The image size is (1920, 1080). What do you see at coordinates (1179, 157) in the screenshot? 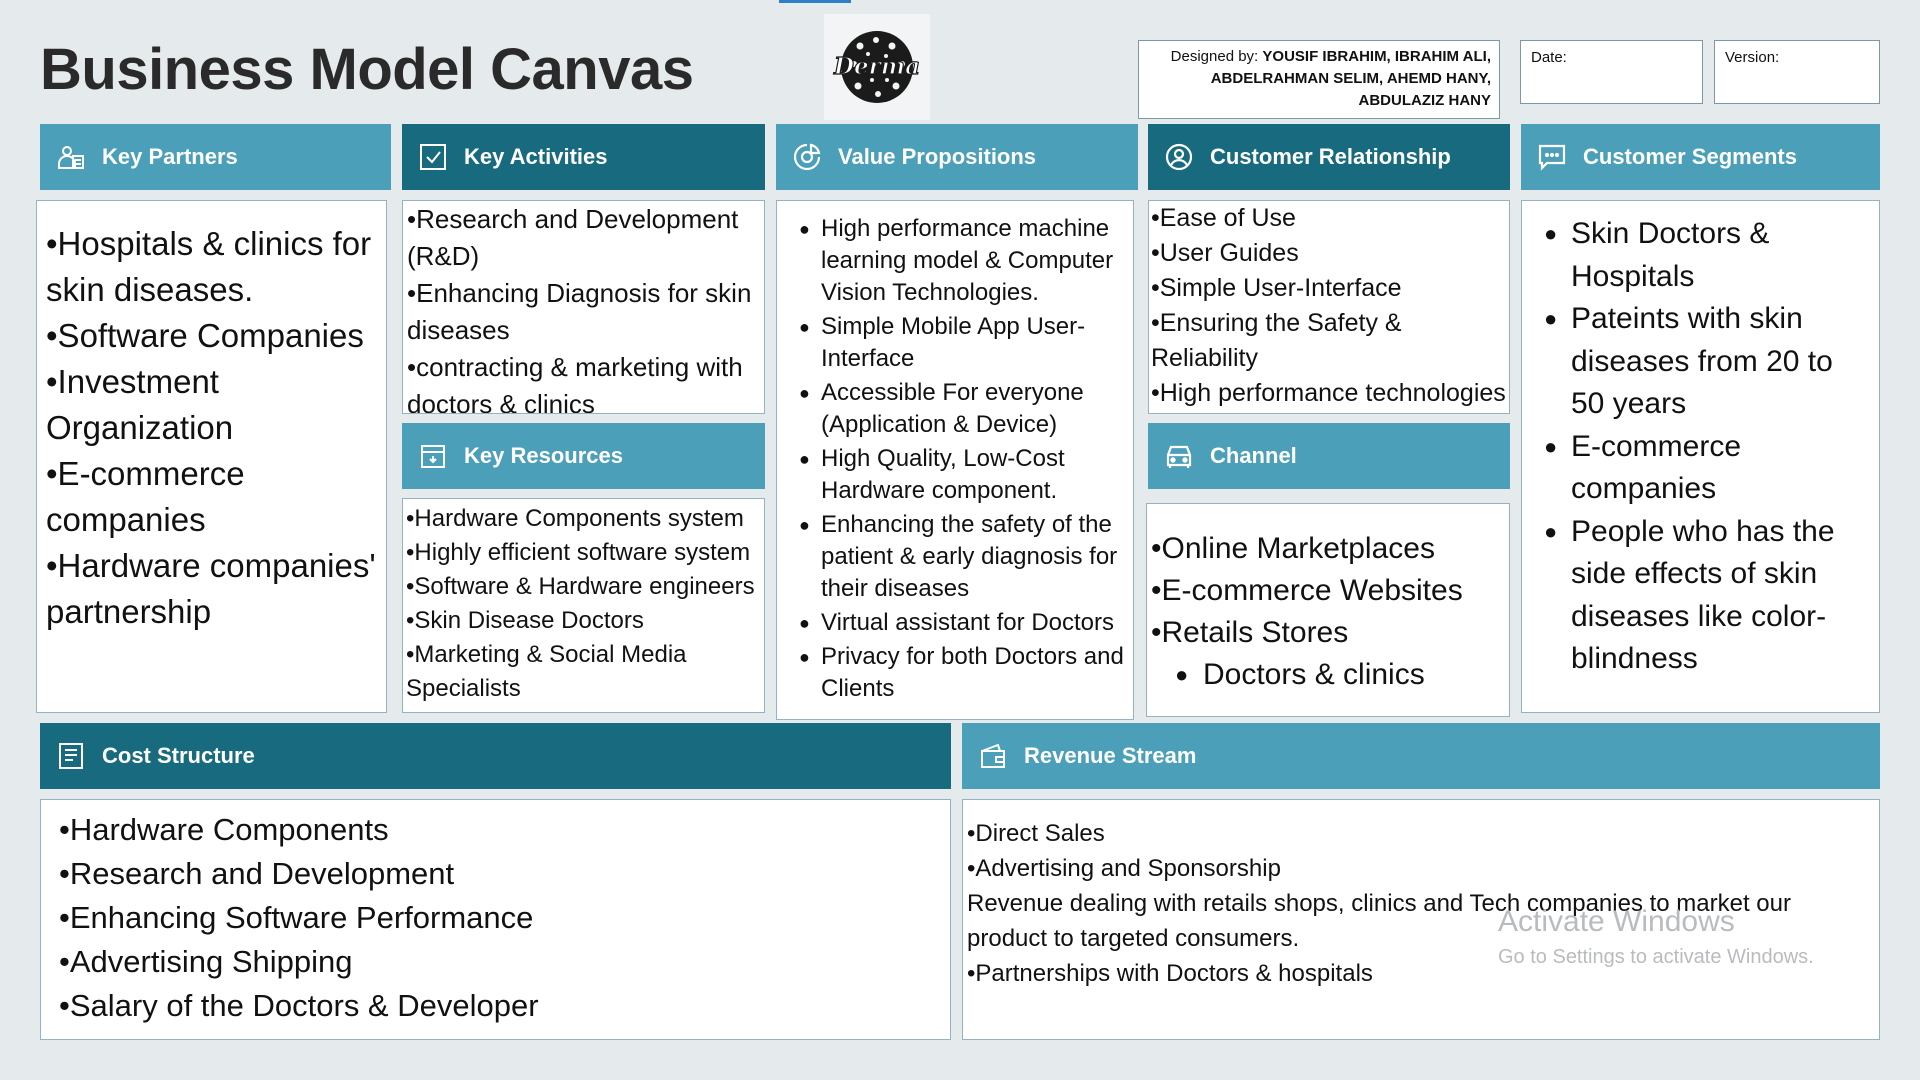
I see `user-circle-icon` at bounding box center [1179, 157].